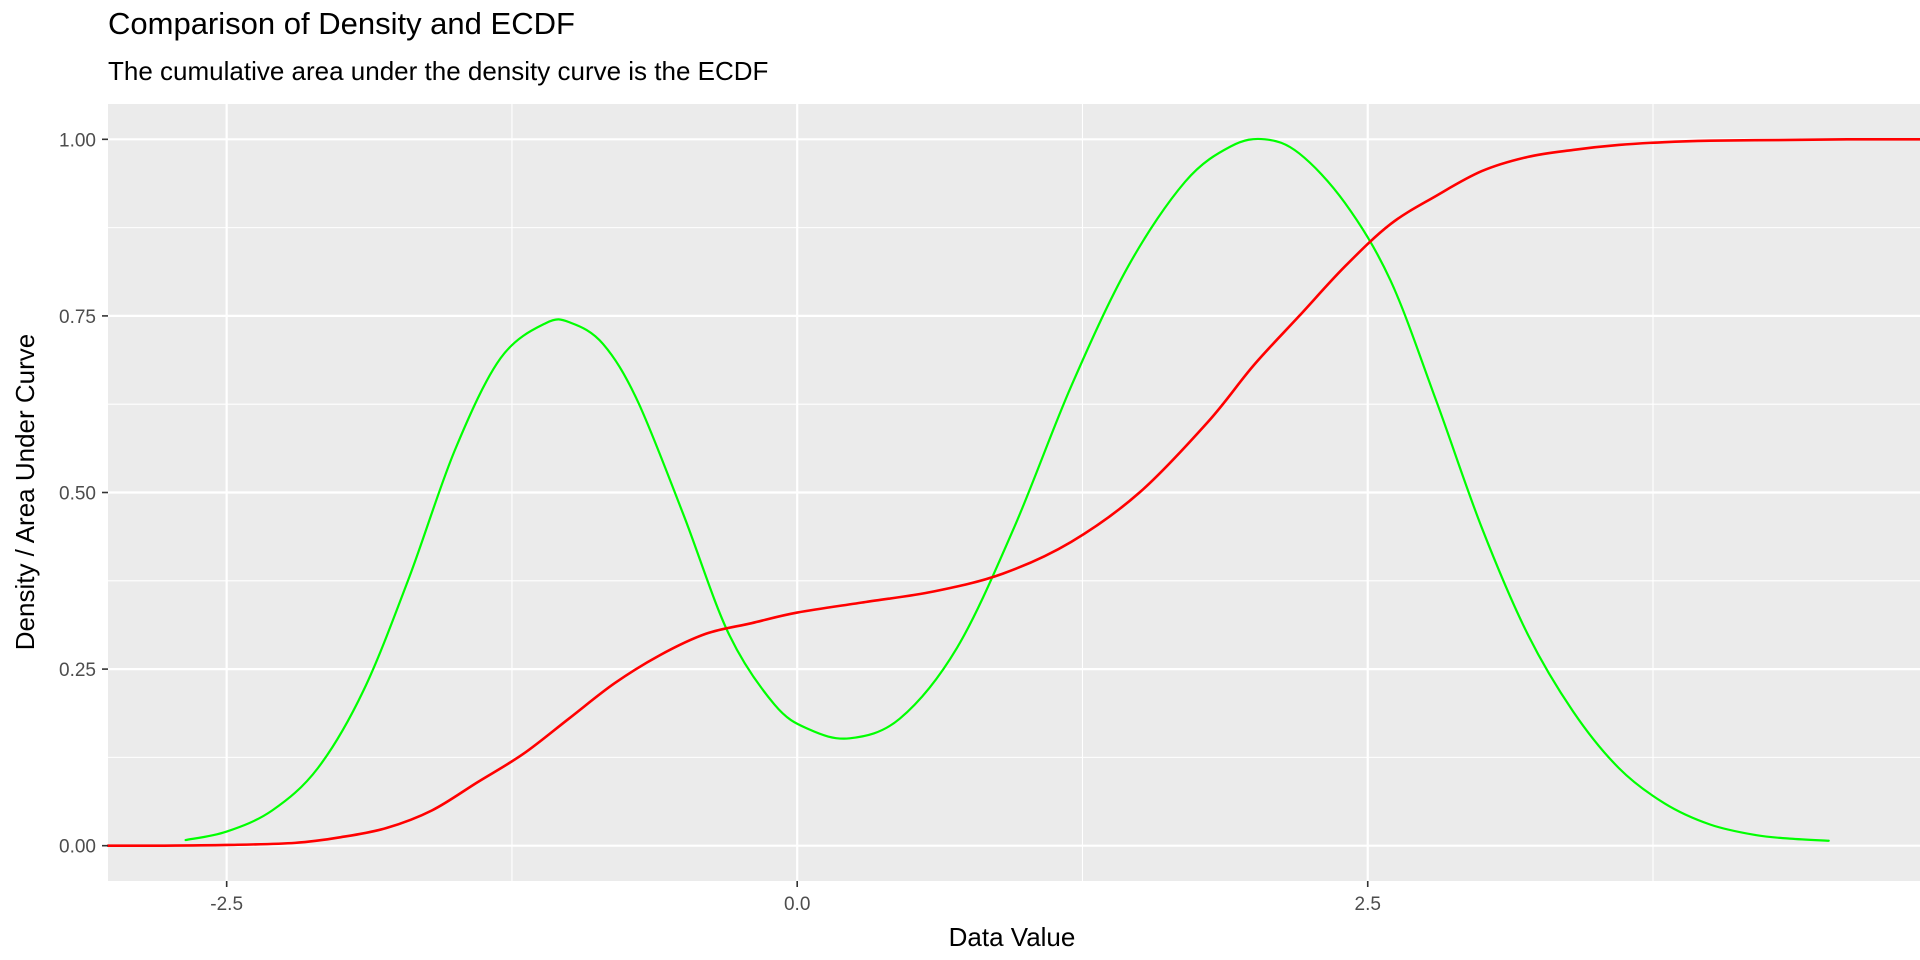 The width and height of the screenshot is (1920, 960). Describe the element at coordinates (797, 904) in the screenshot. I see `x-tick-label: 0.0` at that location.